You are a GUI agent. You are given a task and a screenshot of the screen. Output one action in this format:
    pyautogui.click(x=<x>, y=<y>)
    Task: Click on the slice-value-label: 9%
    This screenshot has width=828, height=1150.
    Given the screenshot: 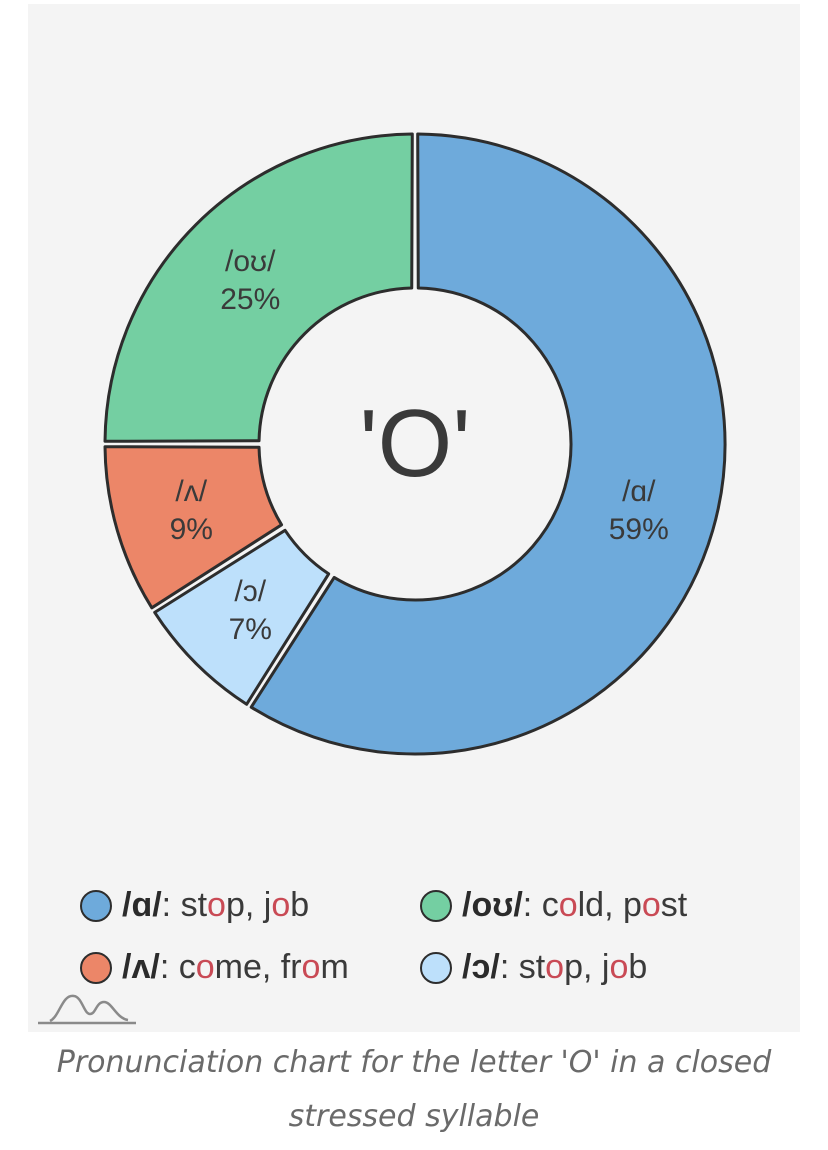 What is the action you would take?
    pyautogui.click(x=191, y=529)
    